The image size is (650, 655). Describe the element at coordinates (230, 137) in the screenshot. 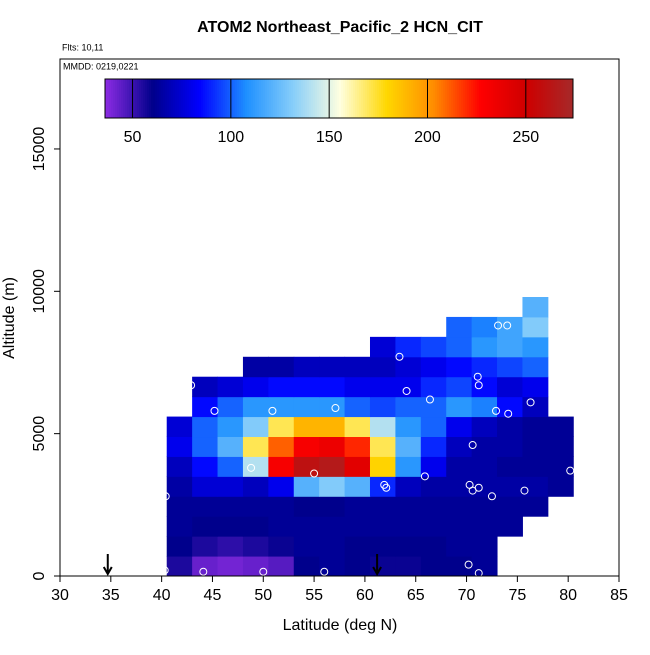

I see `colorbar-tick-label: 100` at that location.